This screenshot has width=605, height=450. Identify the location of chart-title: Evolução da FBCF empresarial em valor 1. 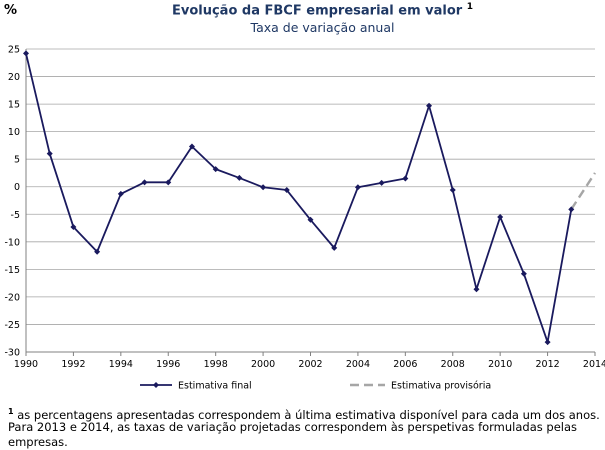
(302, 10).